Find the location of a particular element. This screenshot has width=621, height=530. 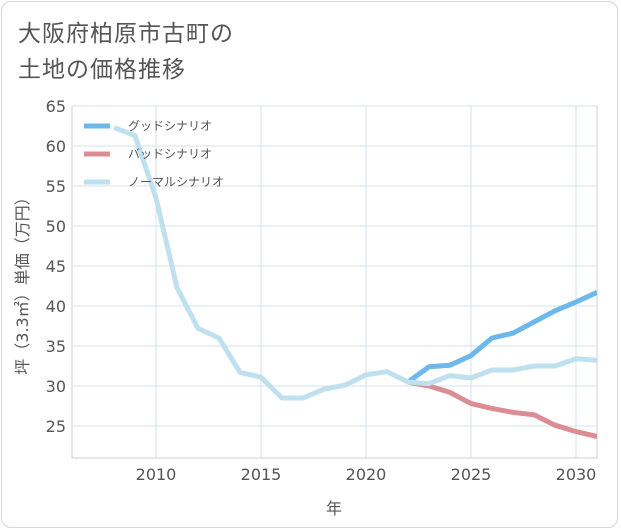

y-tick-50: 50 is located at coordinates (56, 226).